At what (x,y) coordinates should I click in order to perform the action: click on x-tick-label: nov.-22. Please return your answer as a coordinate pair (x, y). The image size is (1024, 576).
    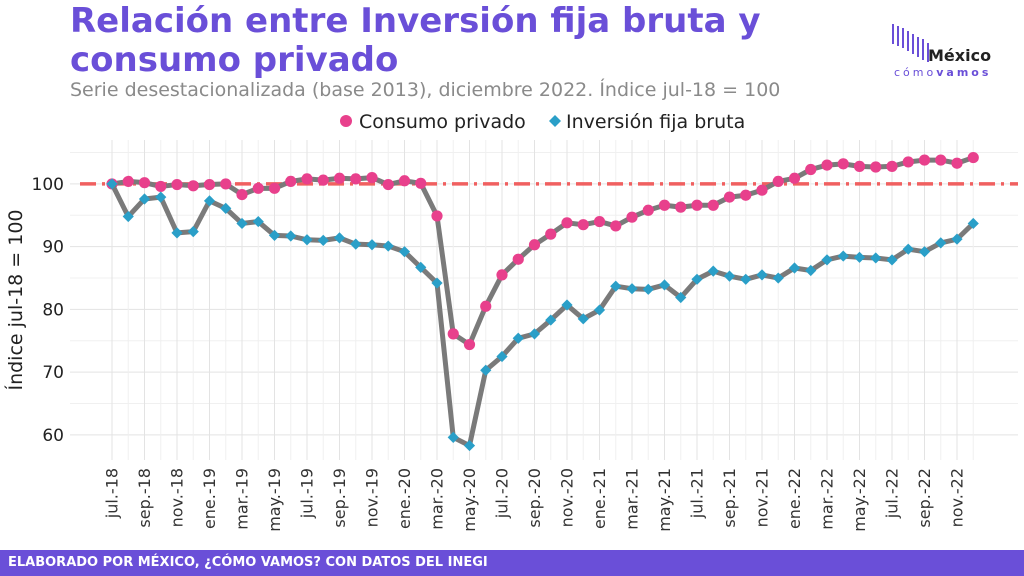
    Looking at the image, I should click on (957, 497).